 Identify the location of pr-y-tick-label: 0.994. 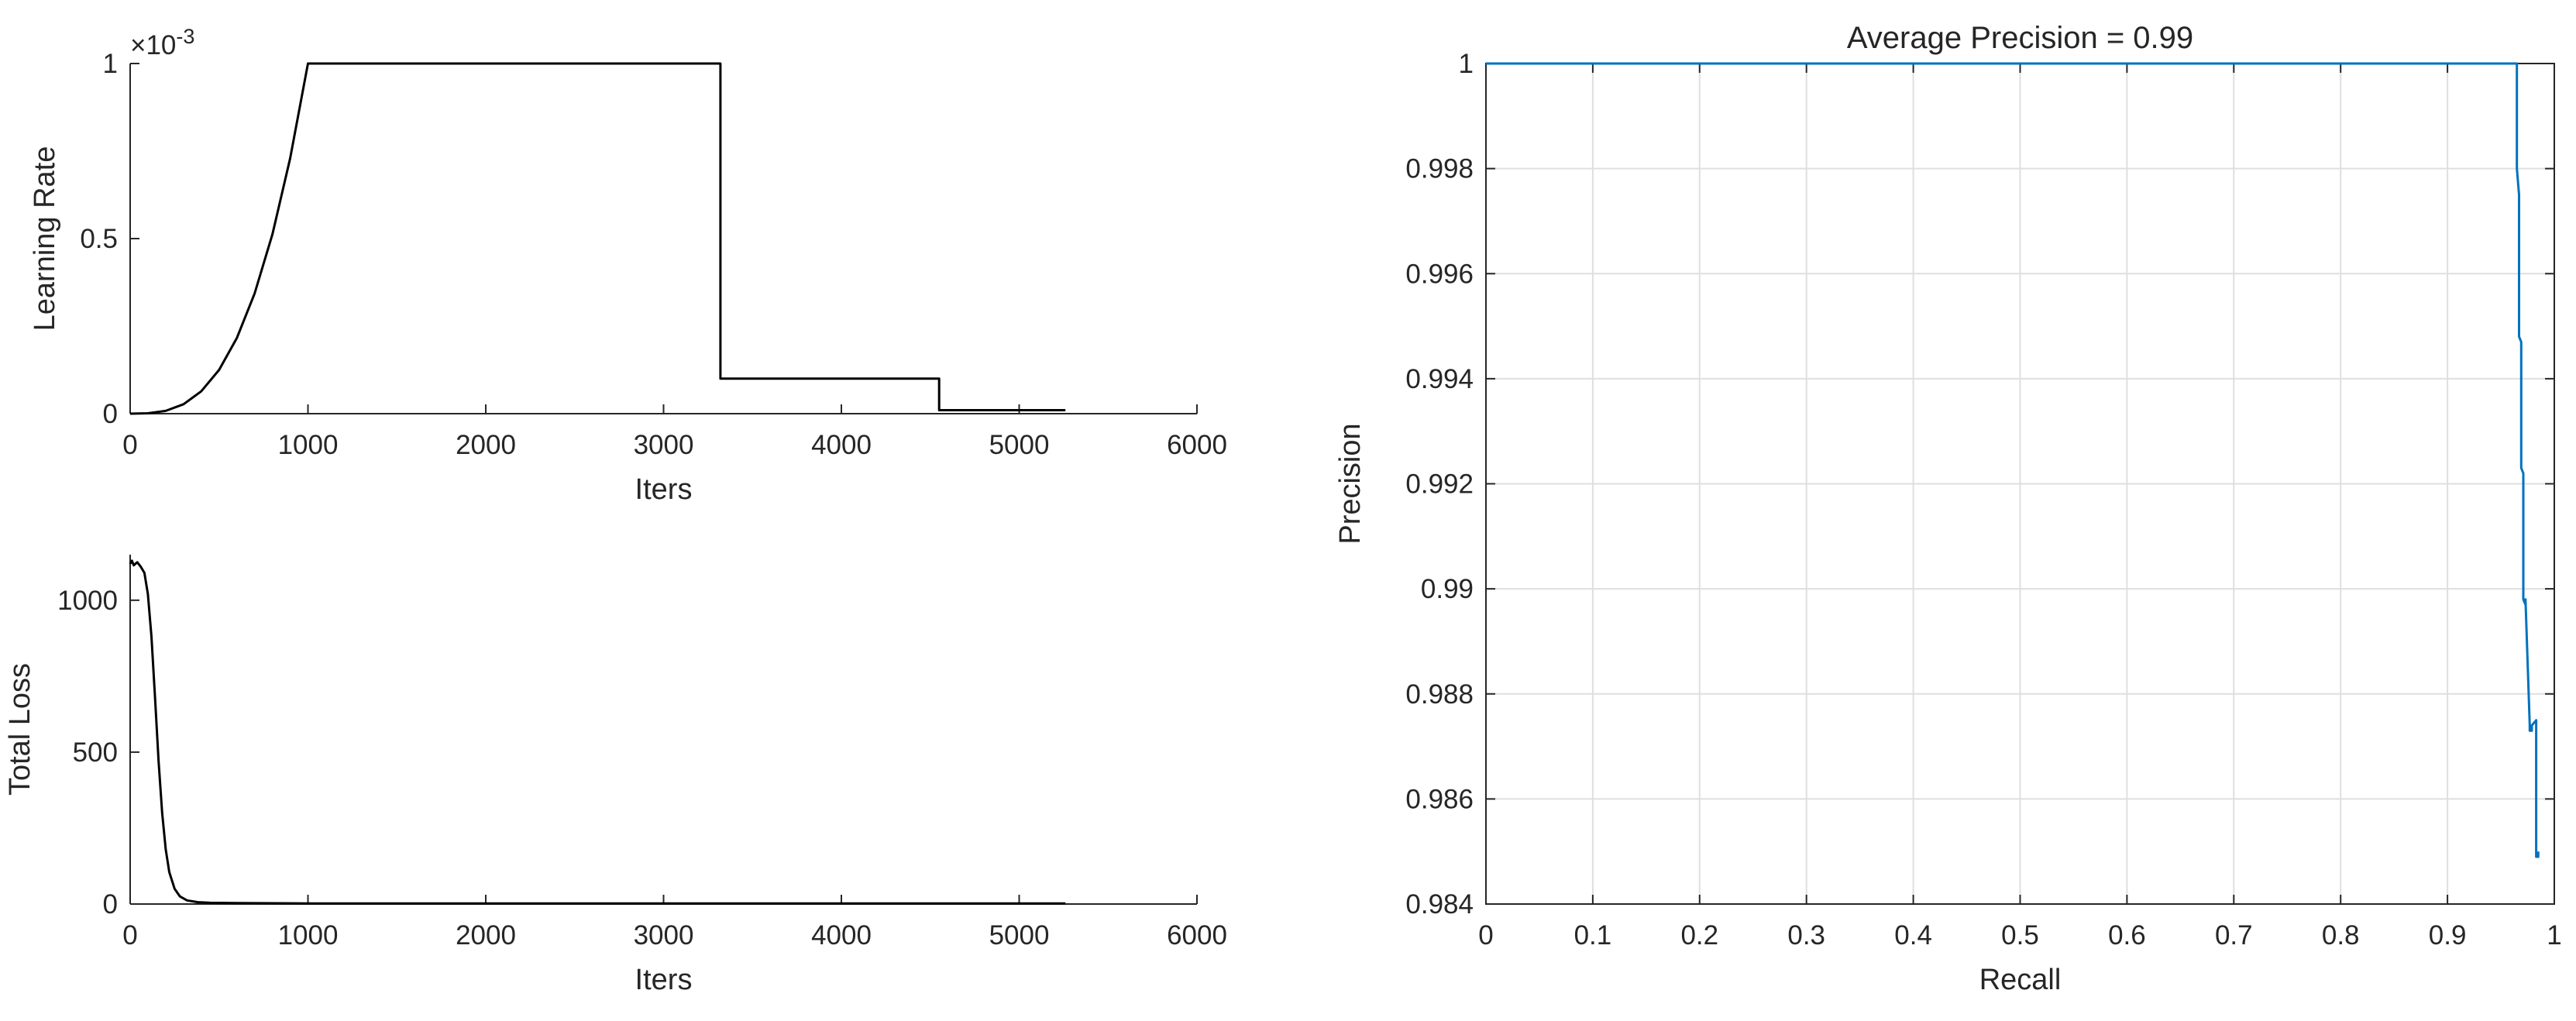
(1439, 379).